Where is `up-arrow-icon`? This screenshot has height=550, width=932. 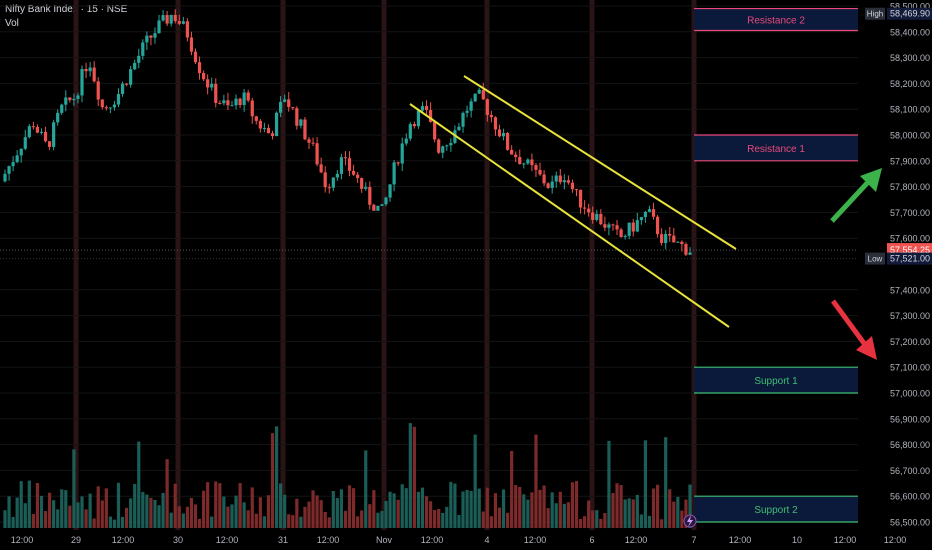
up-arrow-icon is located at coordinates (871, 180).